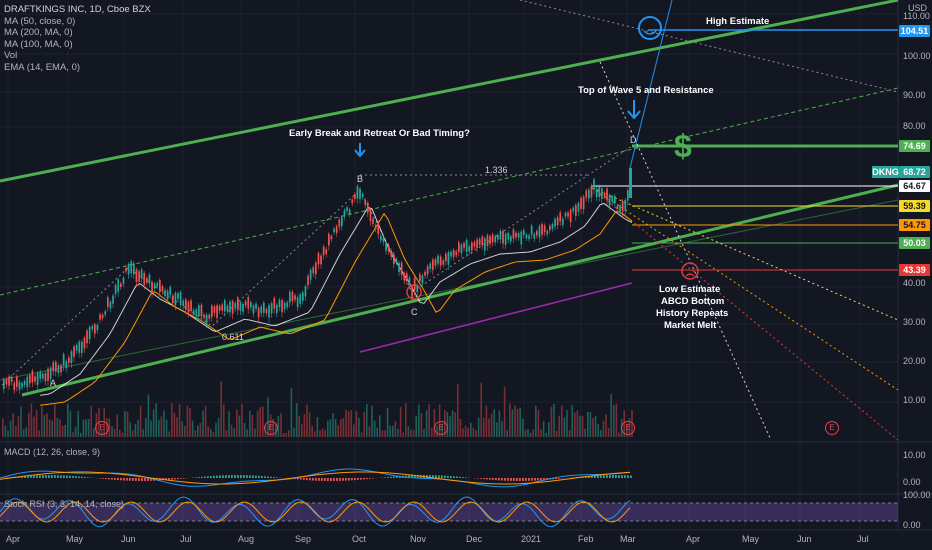 The width and height of the screenshot is (932, 550). Describe the element at coordinates (379, 133) in the screenshot. I see `early-break-label: Early Break and Retreat Or Bad Timing?` at that location.